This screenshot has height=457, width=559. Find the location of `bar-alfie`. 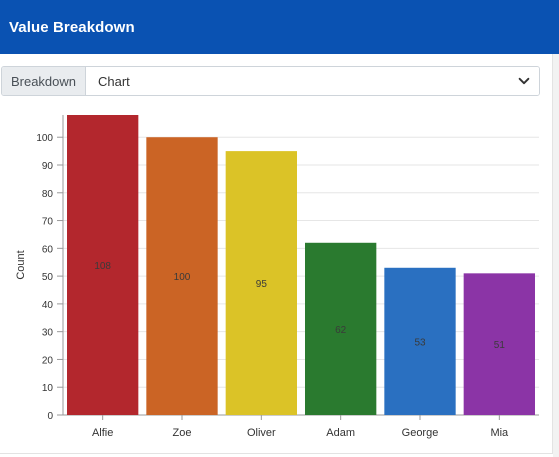

bar-alfie is located at coordinates (103, 265).